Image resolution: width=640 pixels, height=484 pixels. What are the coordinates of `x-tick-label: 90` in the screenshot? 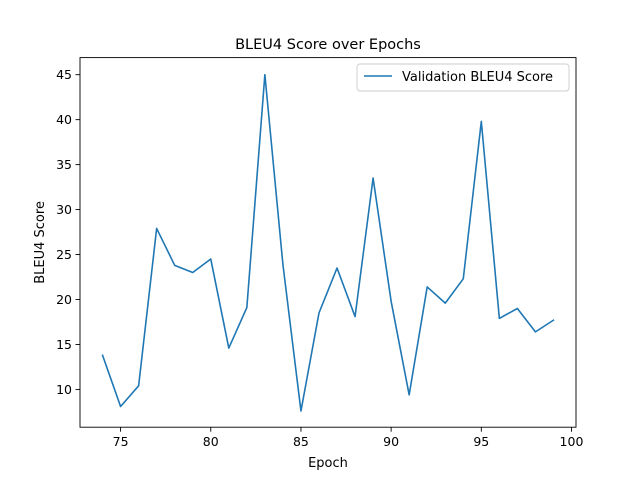 It's located at (391, 441).